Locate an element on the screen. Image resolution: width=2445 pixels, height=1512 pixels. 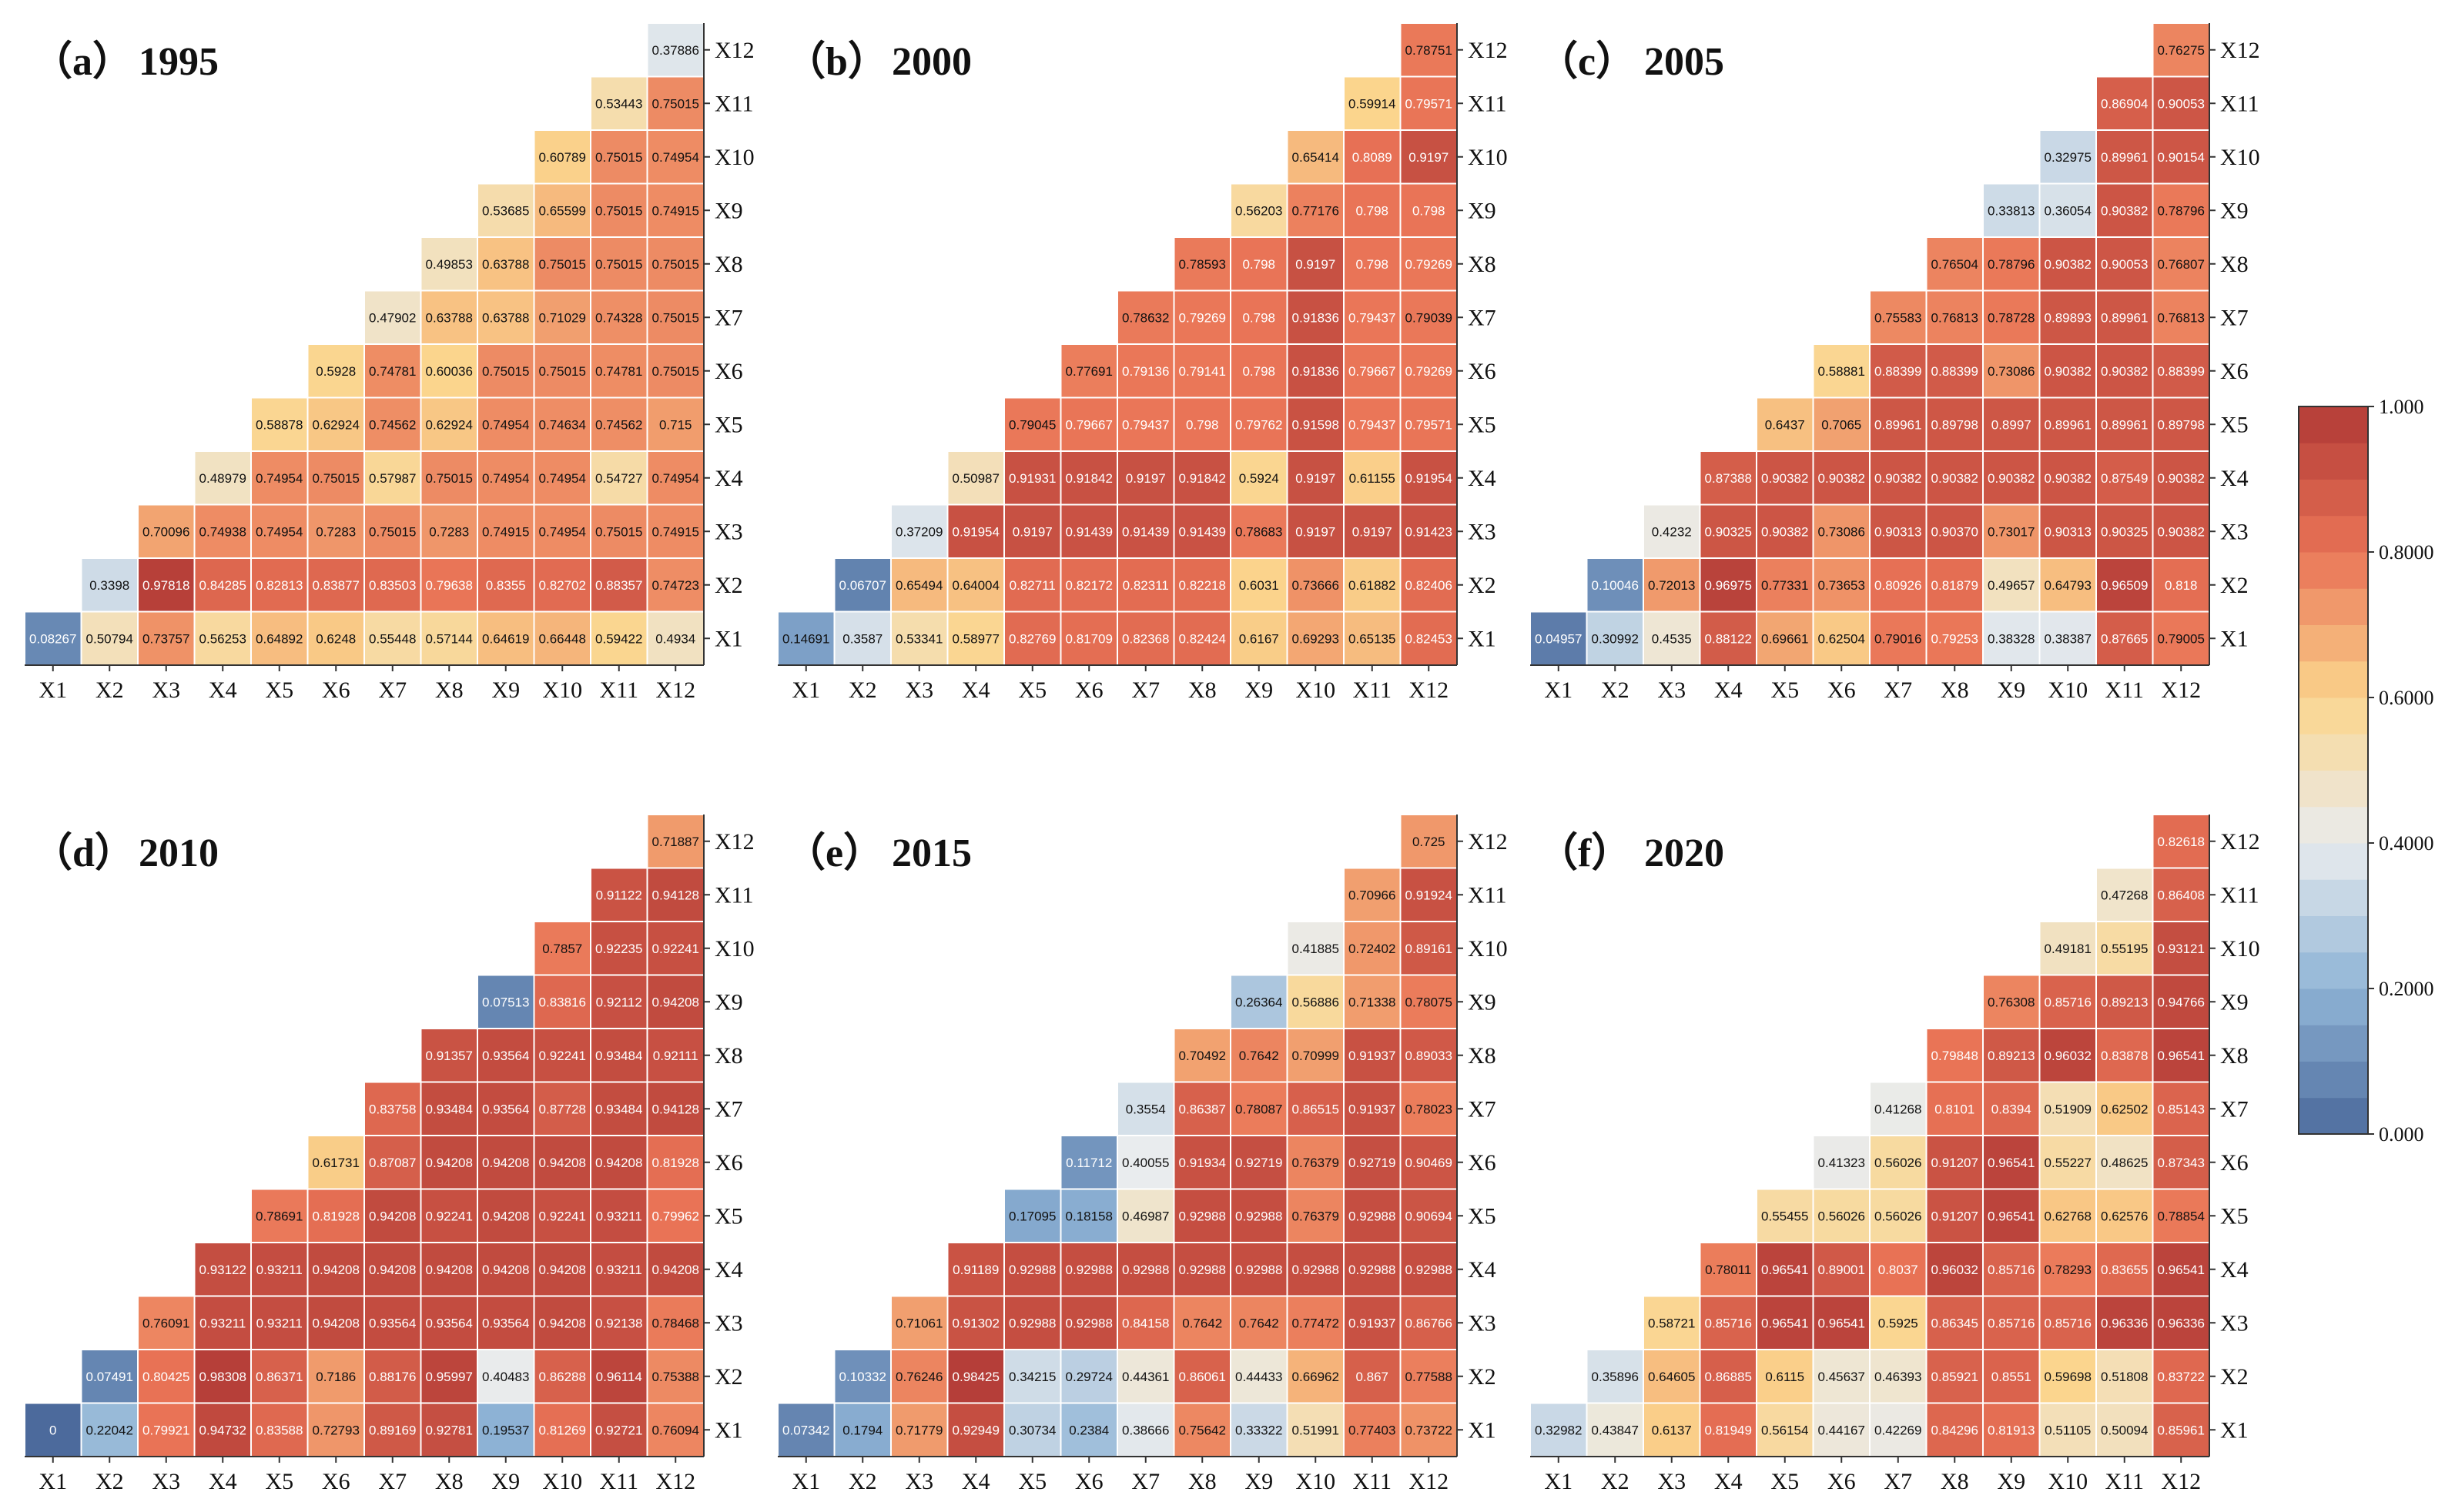
cell-value-label: 0.94766 is located at coordinates (2181, 1002).